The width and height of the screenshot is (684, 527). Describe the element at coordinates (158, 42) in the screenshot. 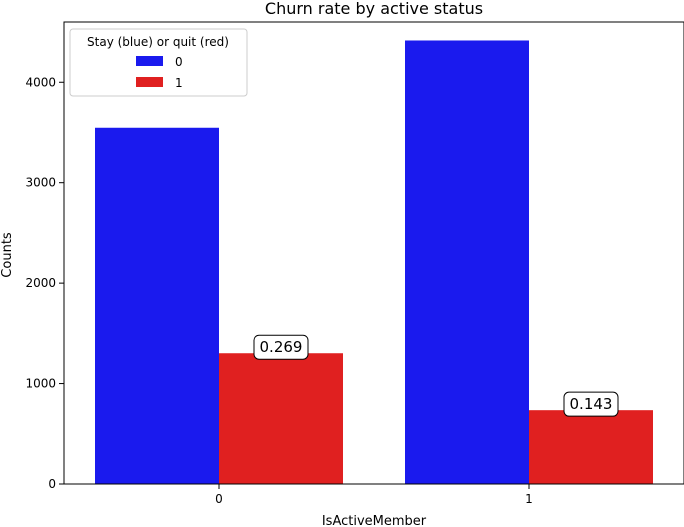

I see `legend-title: Stay (blue) or quit (red)` at that location.